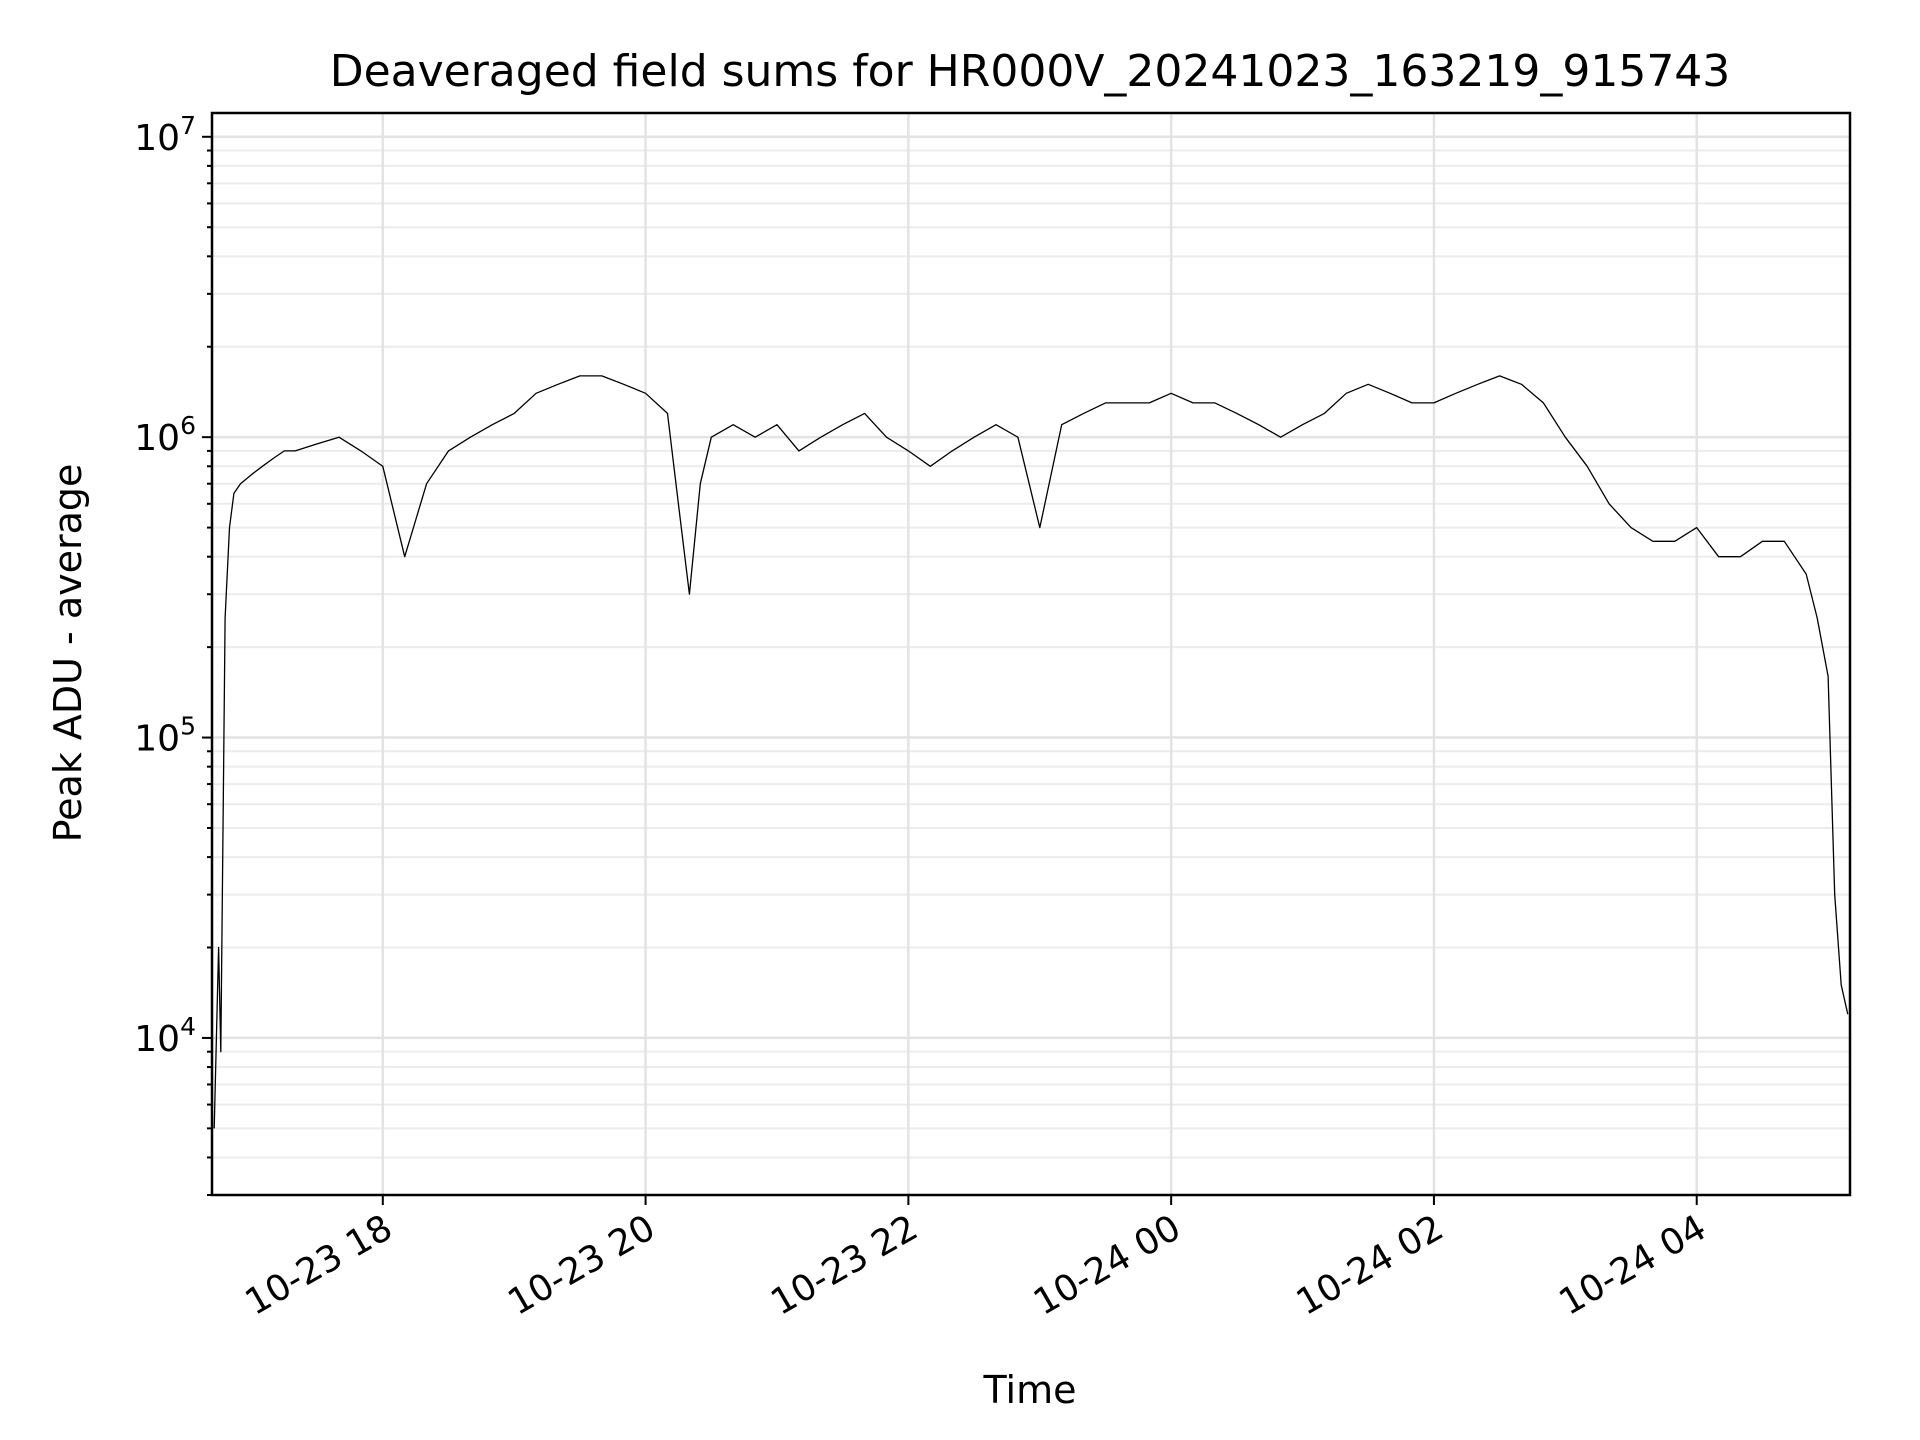 The height and width of the screenshot is (1440, 1920). Describe the element at coordinates (68, 653) in the screenshot. I see `y-axis-label: Peak ADU - average` at that location.